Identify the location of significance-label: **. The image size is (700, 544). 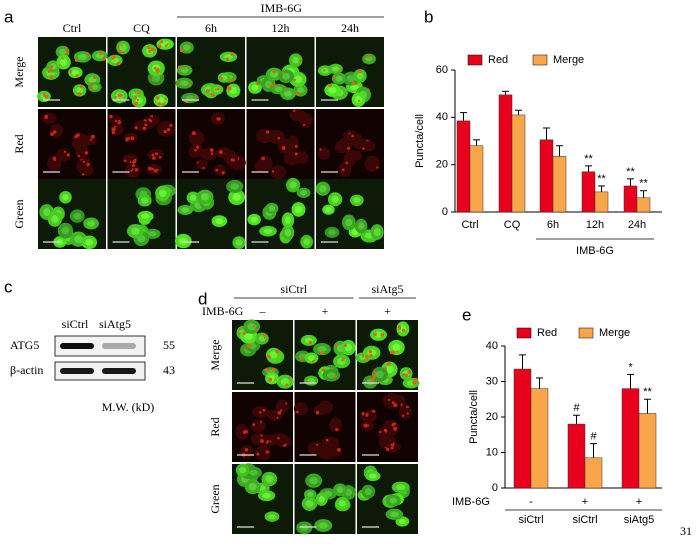
(588, 159).